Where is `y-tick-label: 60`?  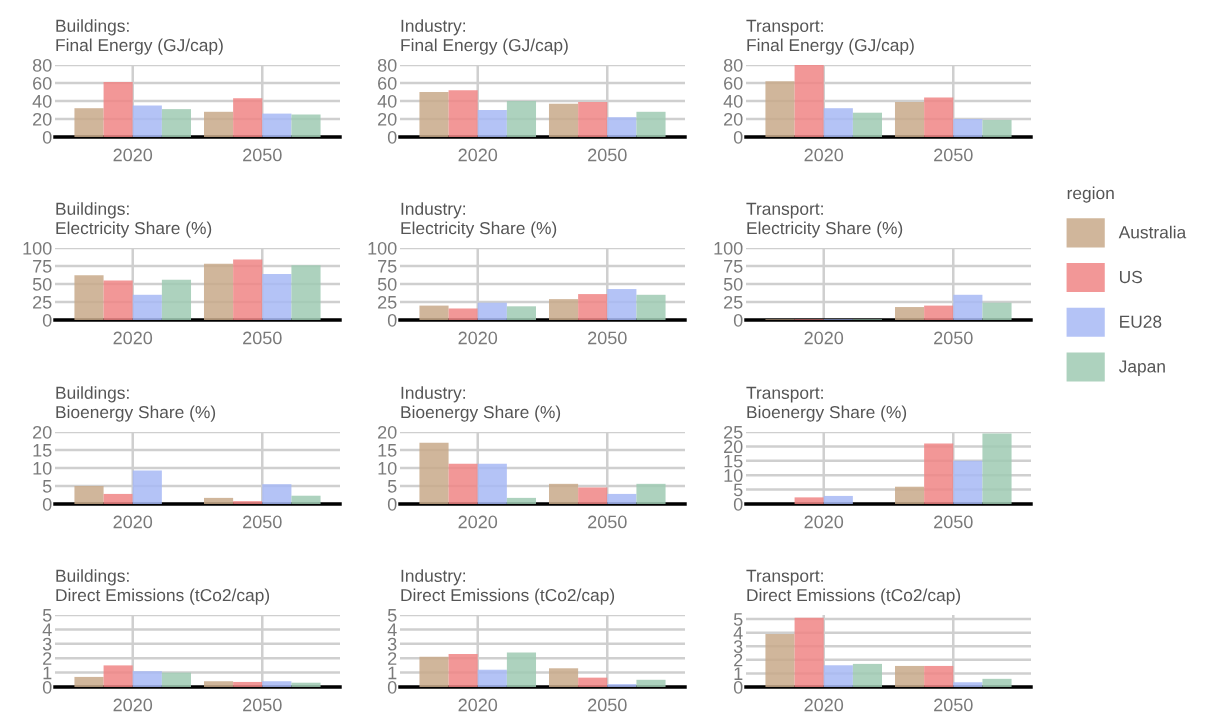
y-tick-label: 60 is located at coordinates (42, 83).